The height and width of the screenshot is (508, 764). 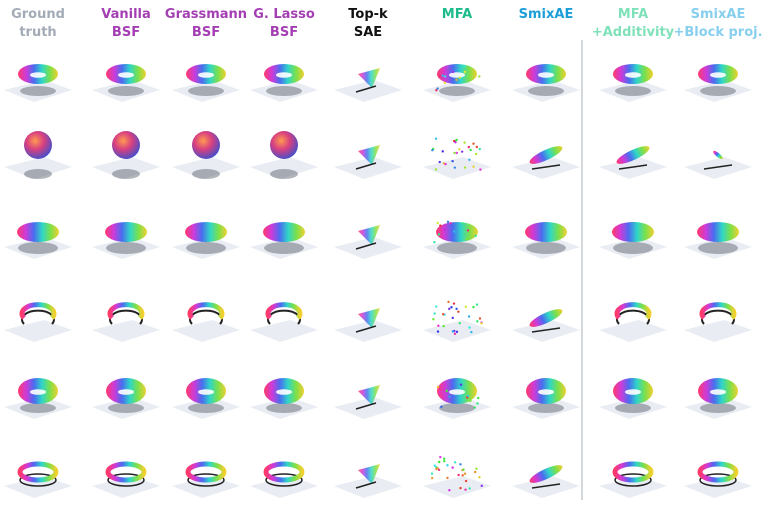 I want to click on sphere, so click(x=284, y=145).